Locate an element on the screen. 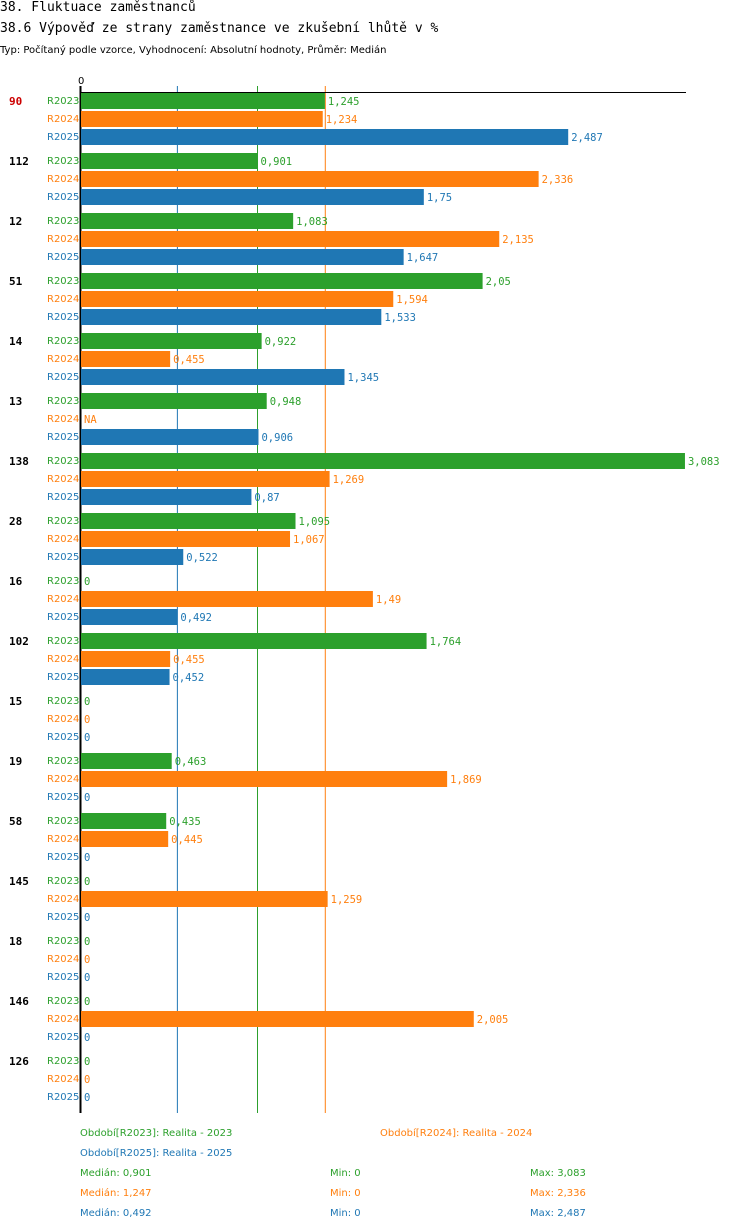 This screenshot has height=1232, width=750. value-label-13-r2025: 0,906 is located at coordinates (277, 438).